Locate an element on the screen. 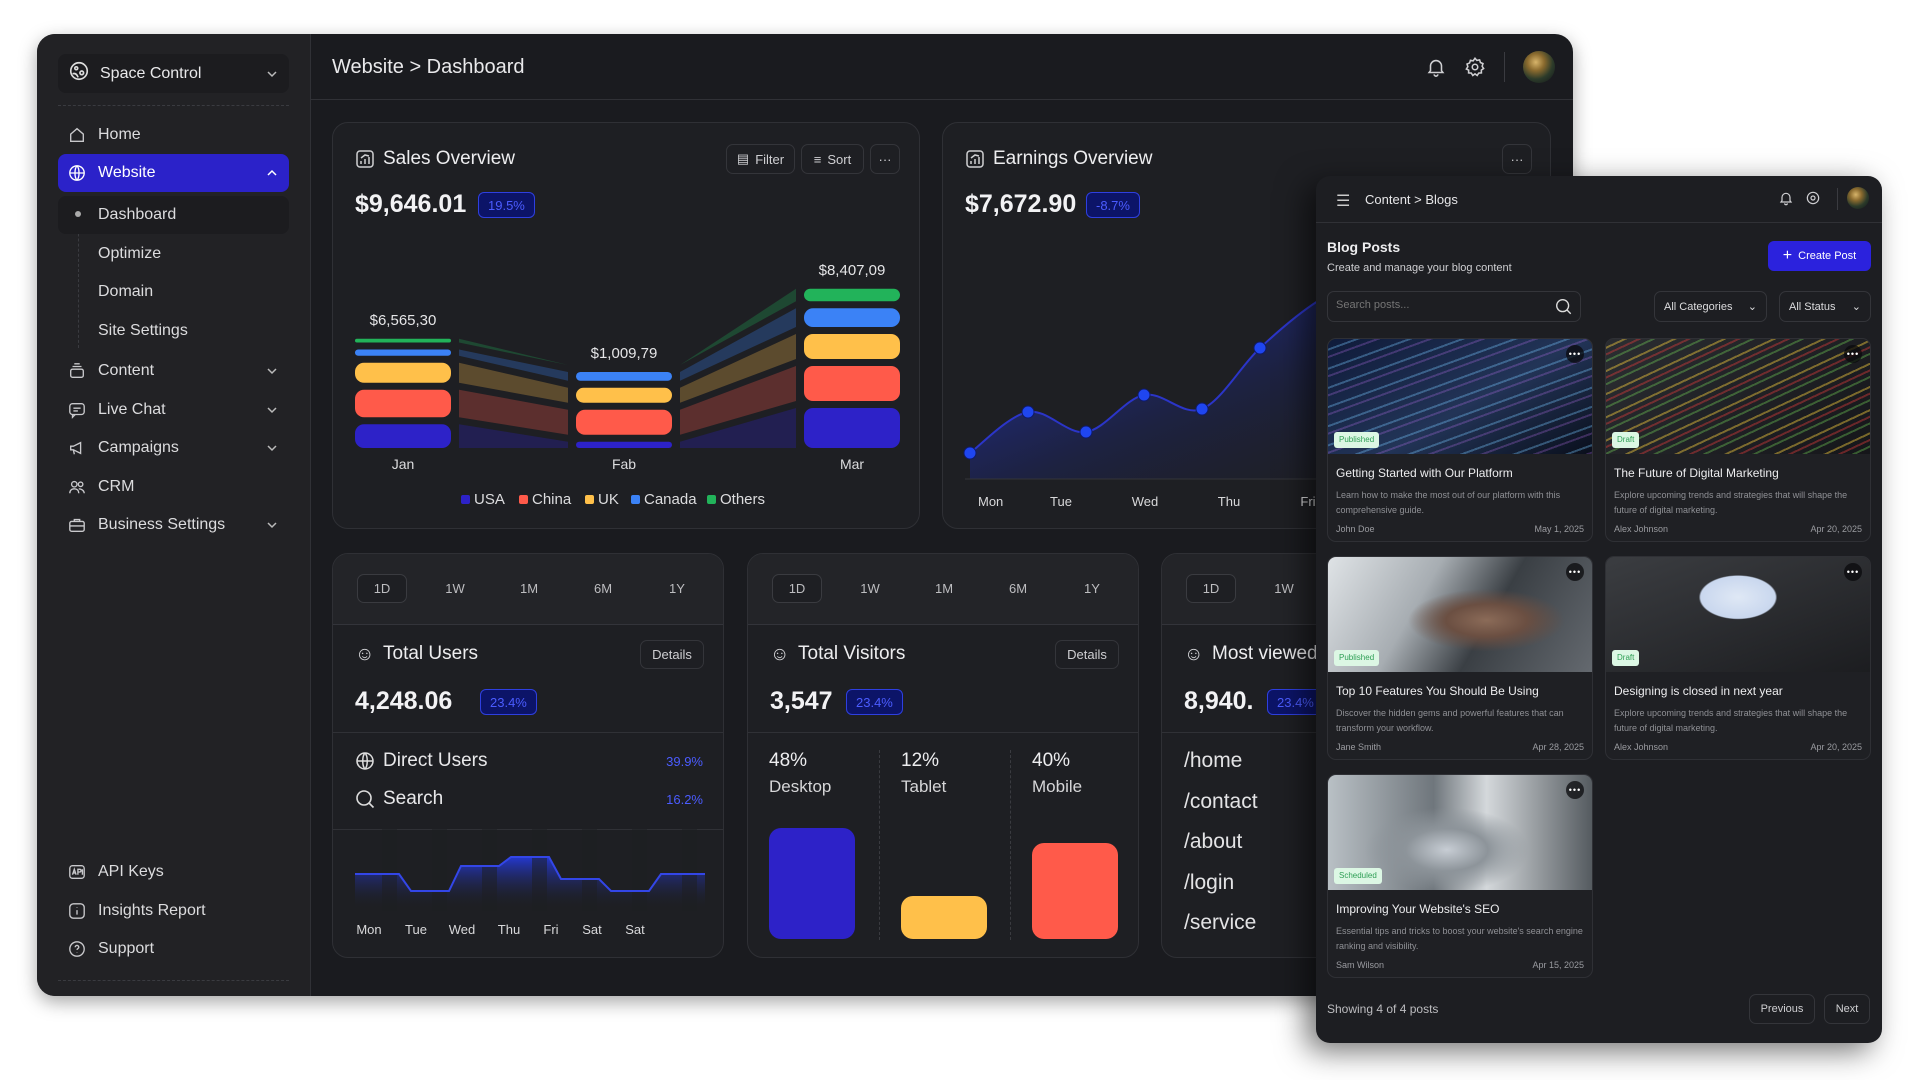 The width and height of the screenshot is (1920, 1080). filter-button: ▤ Filter is located at coordinates (760, 159).